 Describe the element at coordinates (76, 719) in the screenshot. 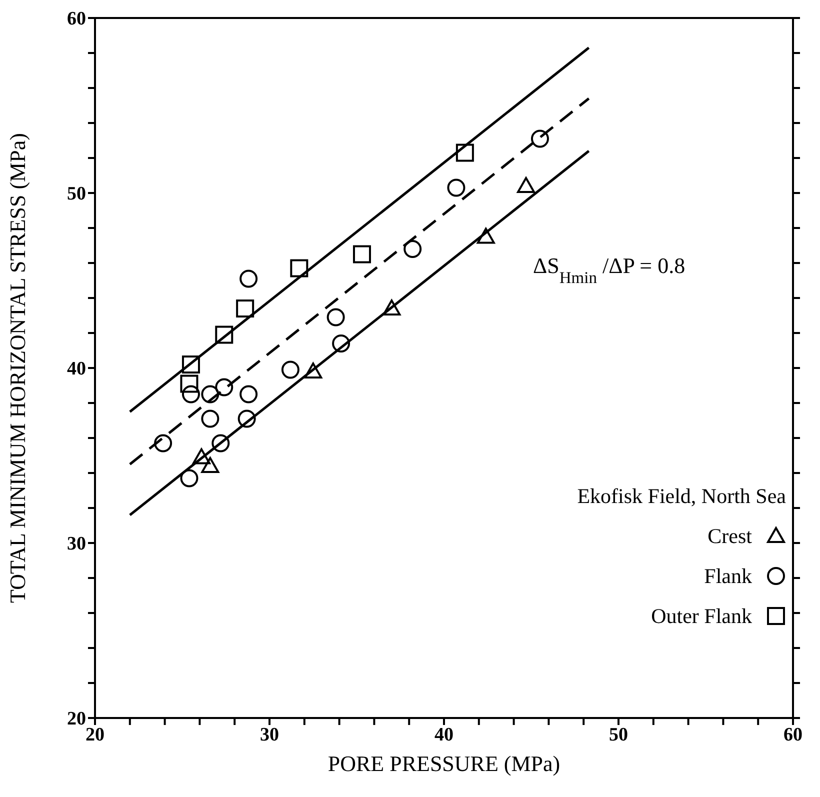

I see `y-tick-label: 20` at that location.